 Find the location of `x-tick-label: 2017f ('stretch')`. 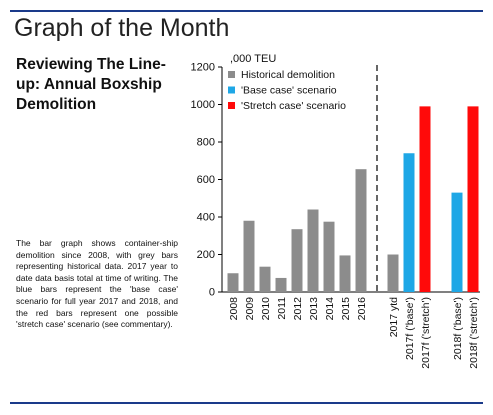

x-tick-label: 2017f ('stretch') is located at coordinates (426, 333).